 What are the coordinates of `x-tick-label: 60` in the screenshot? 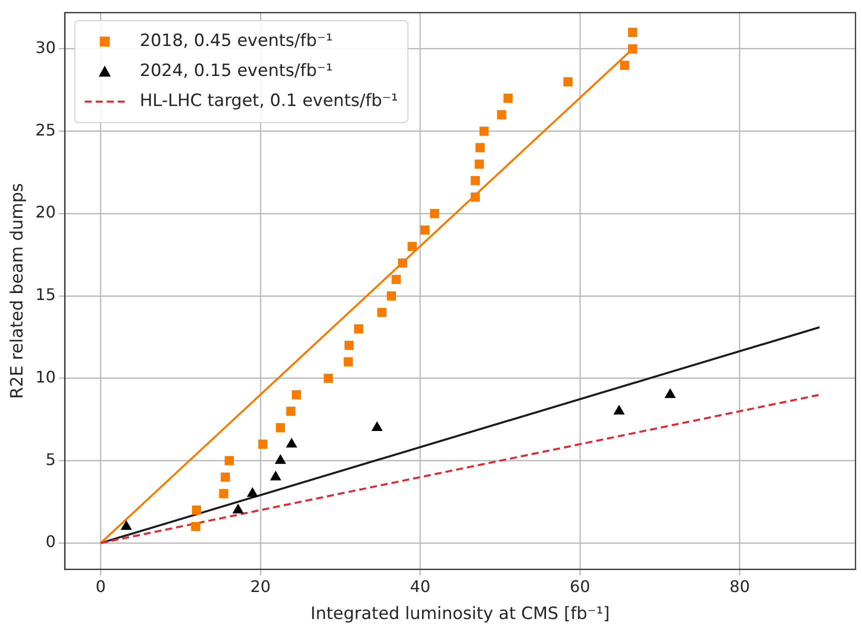 It's located at (580, 586).